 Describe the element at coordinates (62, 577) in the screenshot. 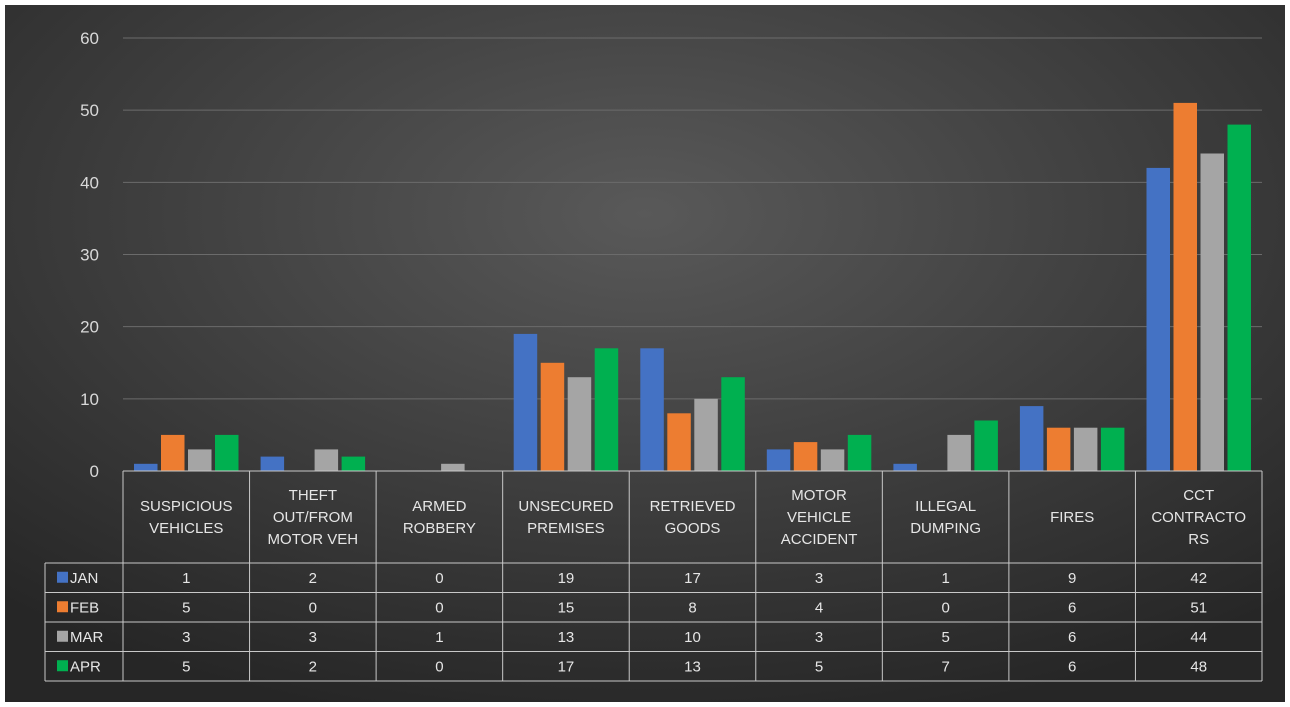

I see `legend-swatch-jan` at that location.